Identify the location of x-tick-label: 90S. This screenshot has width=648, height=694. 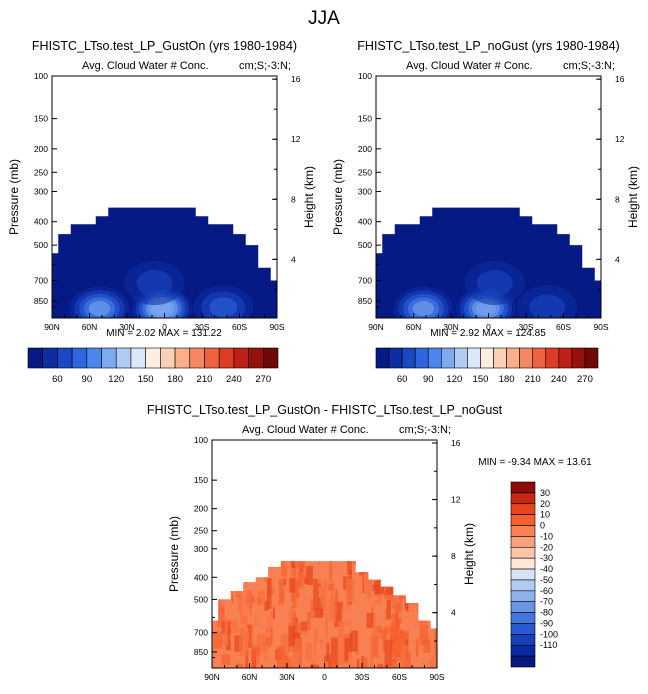
(436, 677).